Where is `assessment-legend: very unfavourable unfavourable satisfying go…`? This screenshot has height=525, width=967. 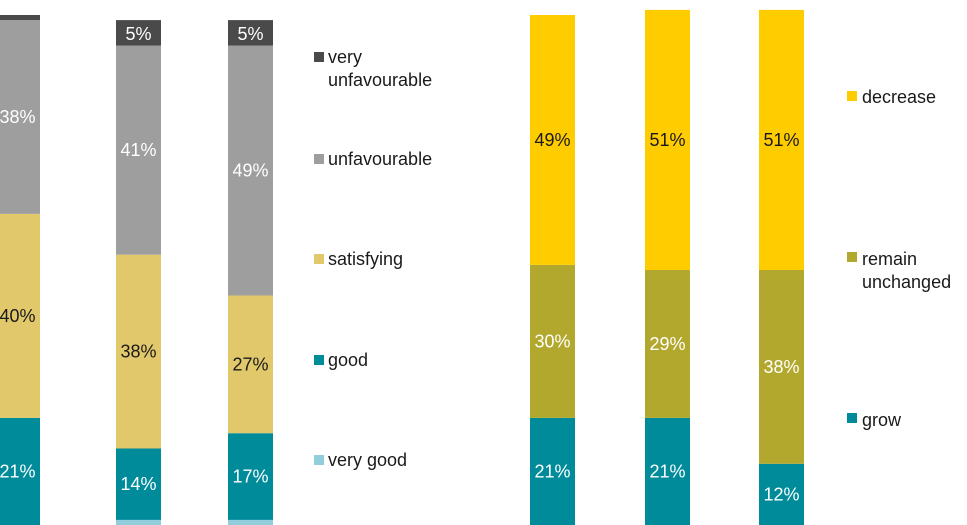
assessment-legend: very unfavourable unfavourable satisfying go… is located at coordinates (373, 258).